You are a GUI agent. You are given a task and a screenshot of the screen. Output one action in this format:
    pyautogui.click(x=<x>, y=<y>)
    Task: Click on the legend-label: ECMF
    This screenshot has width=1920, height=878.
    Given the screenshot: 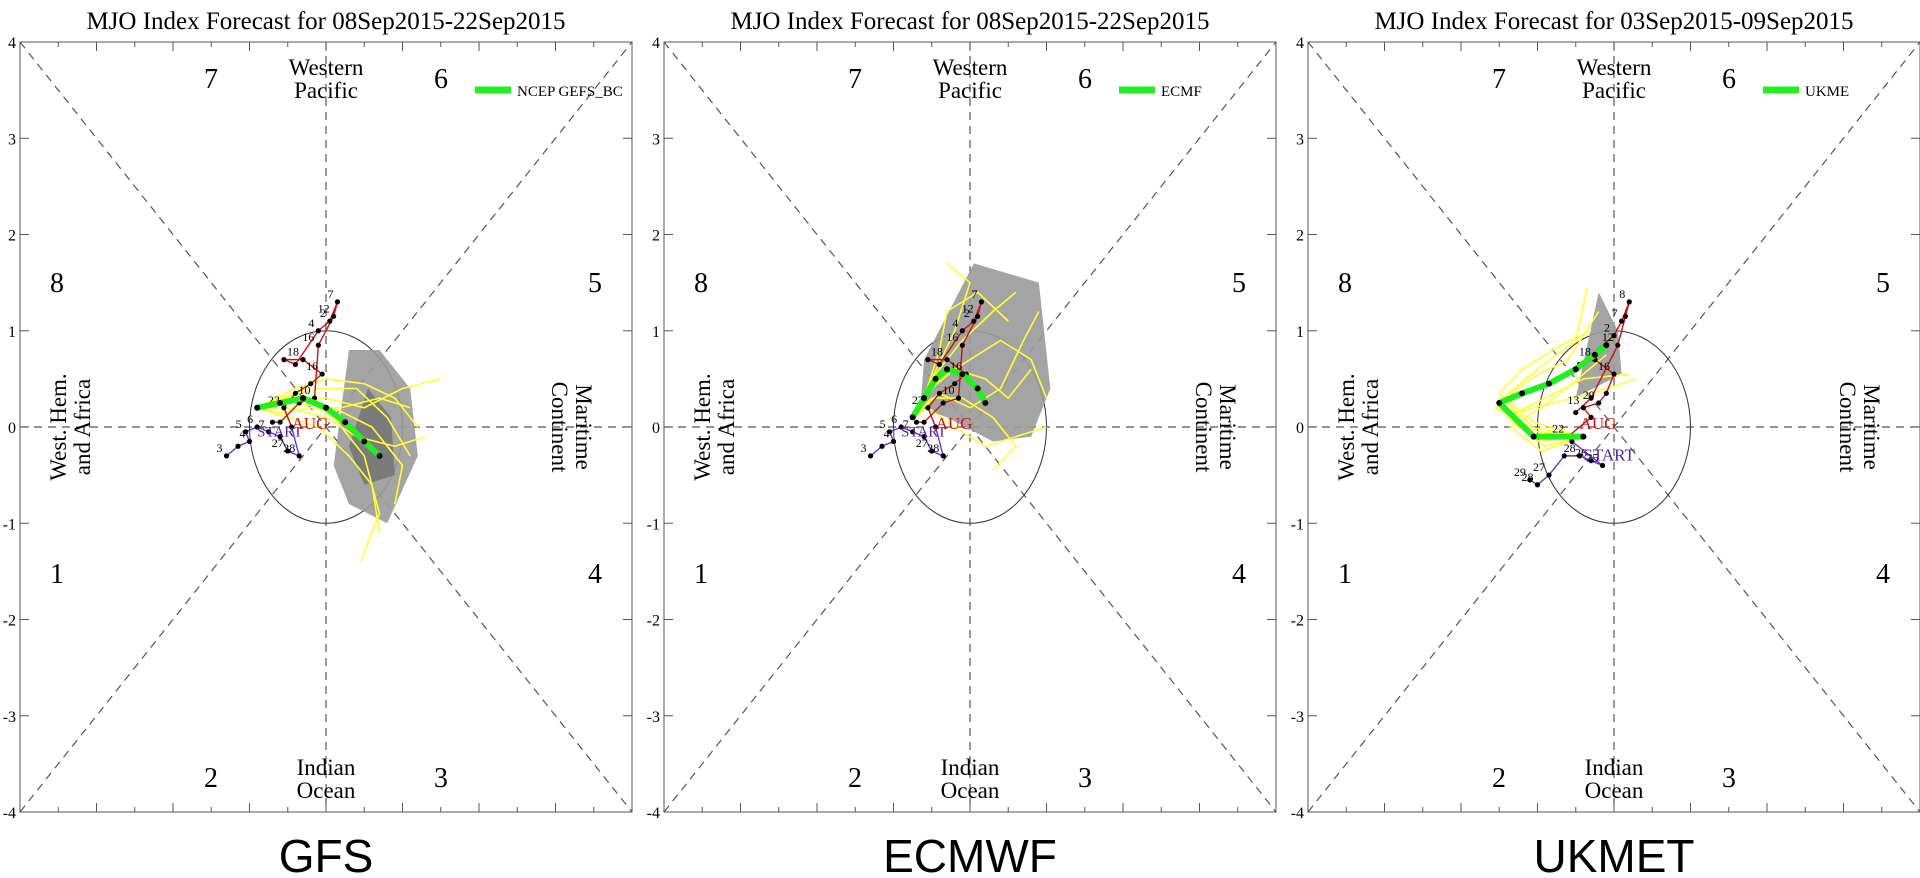 What is the action you would take?
    pyautogui.click(x=1181, y=92)
    